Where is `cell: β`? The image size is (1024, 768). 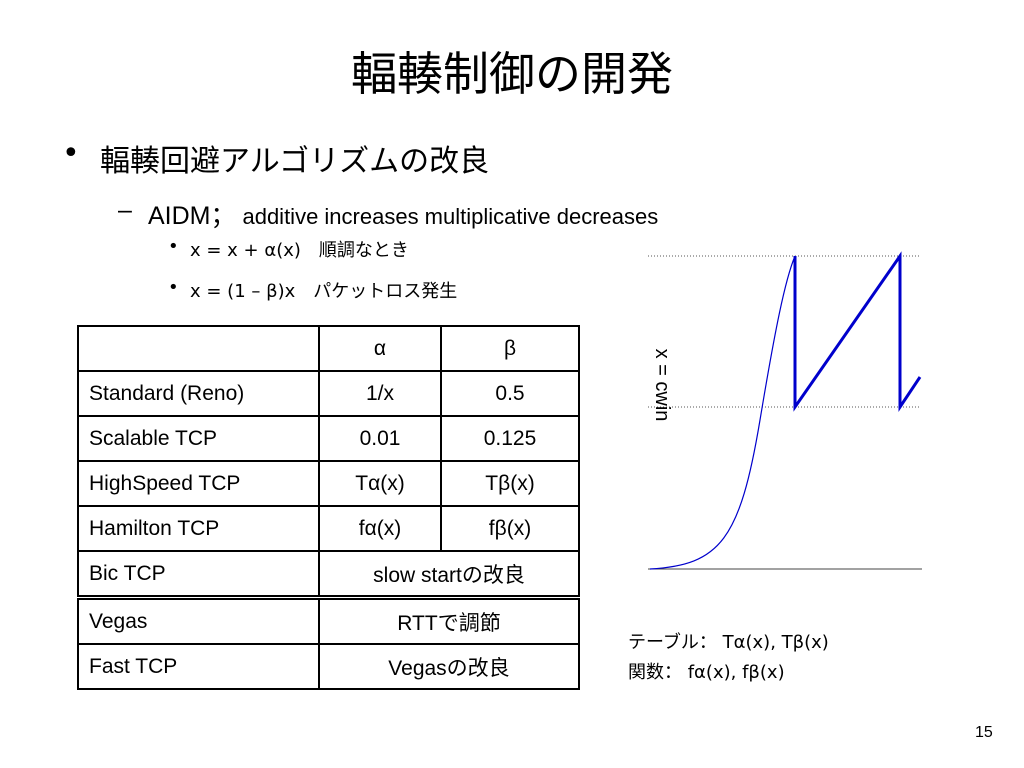
cell: β is located at coordinates (510, 348).